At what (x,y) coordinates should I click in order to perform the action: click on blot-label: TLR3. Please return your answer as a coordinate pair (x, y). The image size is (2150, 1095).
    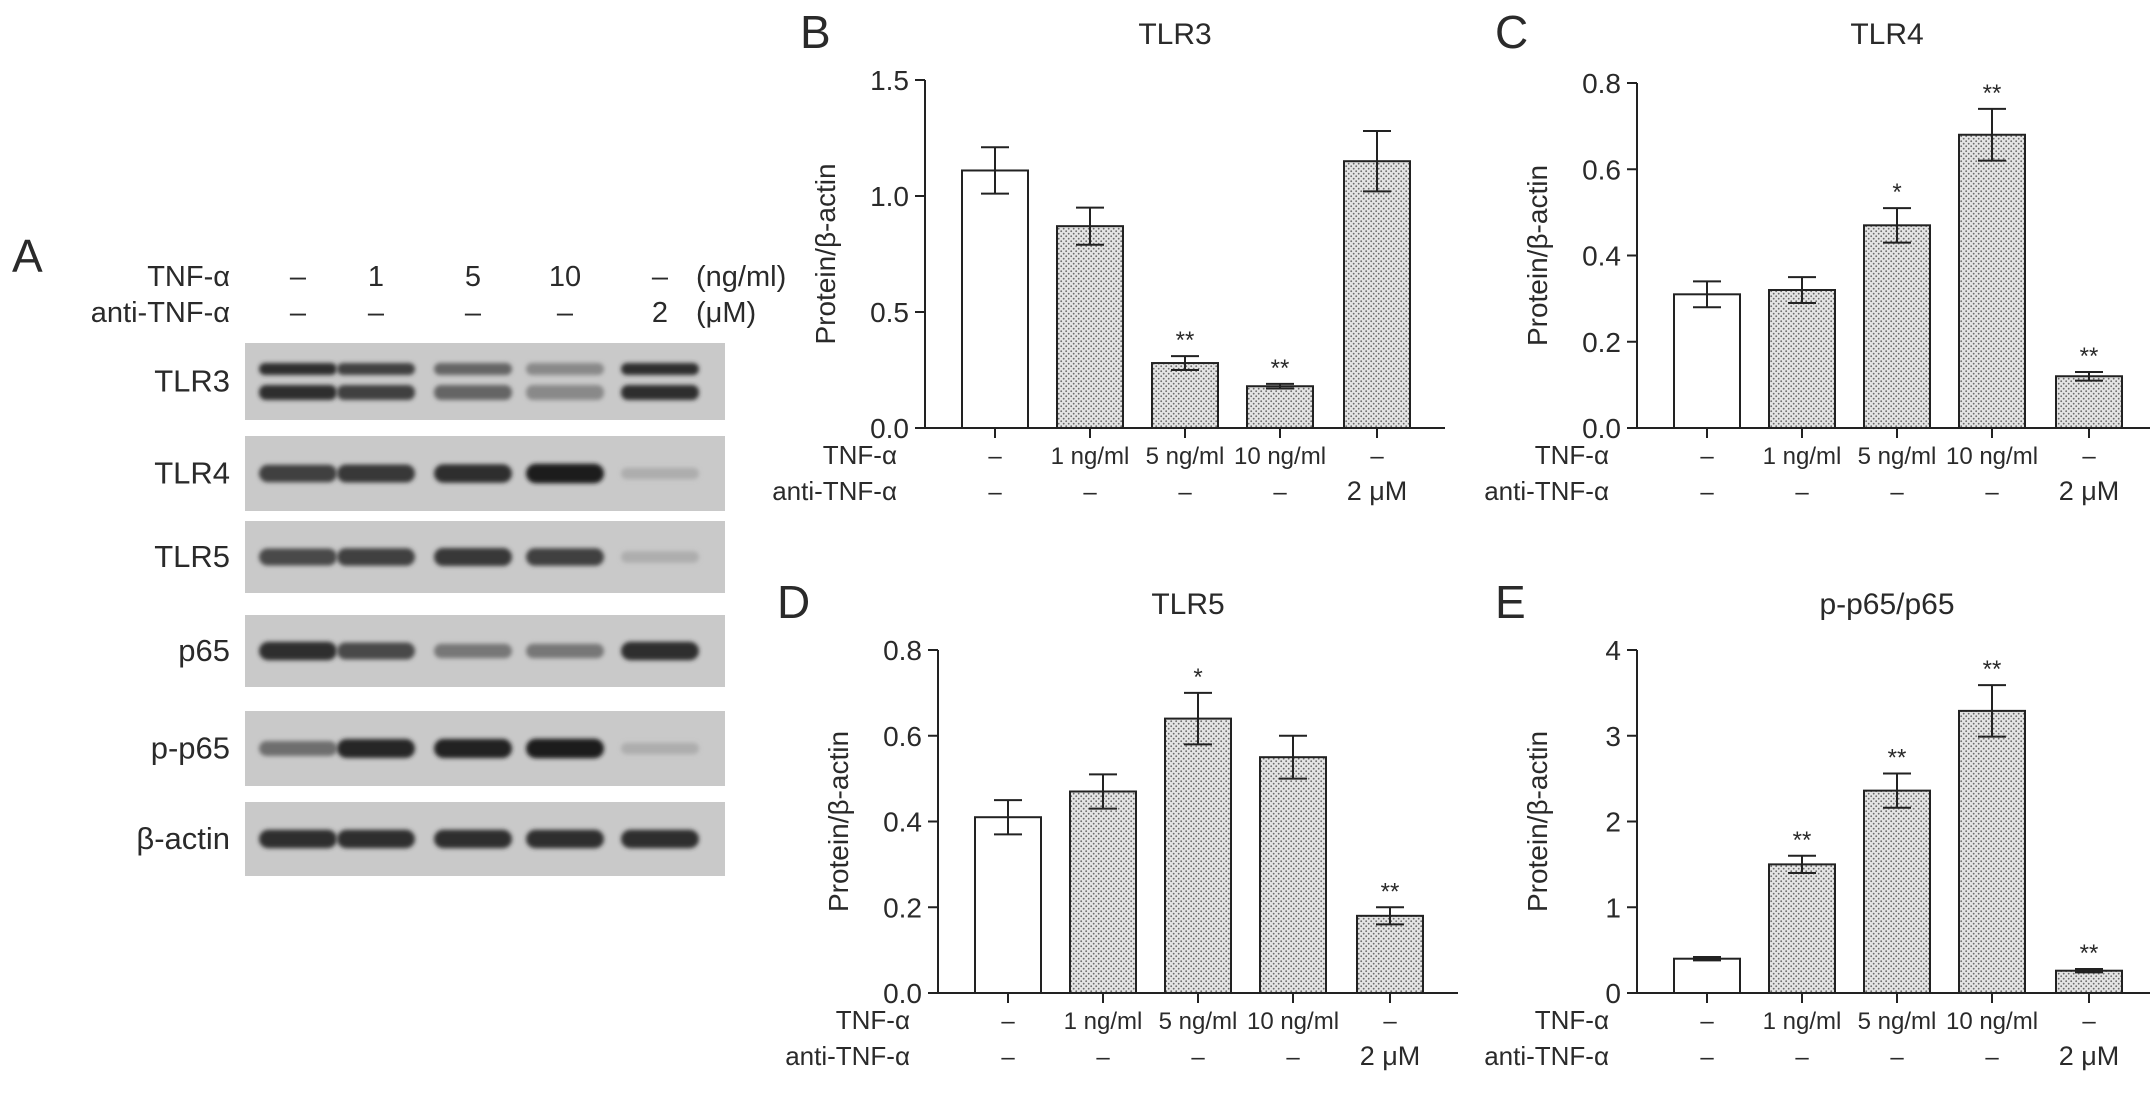
    Looking at the image, I should click on (192, 381).